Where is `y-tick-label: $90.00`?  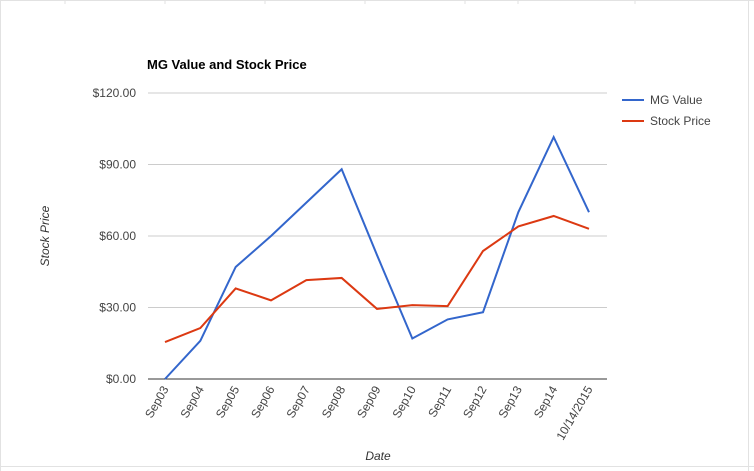 y-tick-label: $90.00 is located at coordinates (117, 165).